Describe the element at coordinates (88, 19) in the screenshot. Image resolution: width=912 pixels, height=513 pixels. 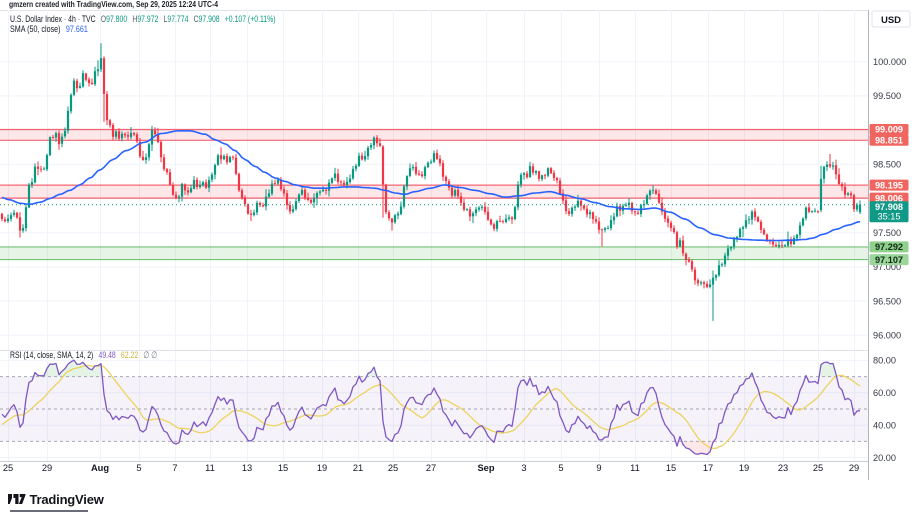
I see `exchange-label: TVC` at that location.